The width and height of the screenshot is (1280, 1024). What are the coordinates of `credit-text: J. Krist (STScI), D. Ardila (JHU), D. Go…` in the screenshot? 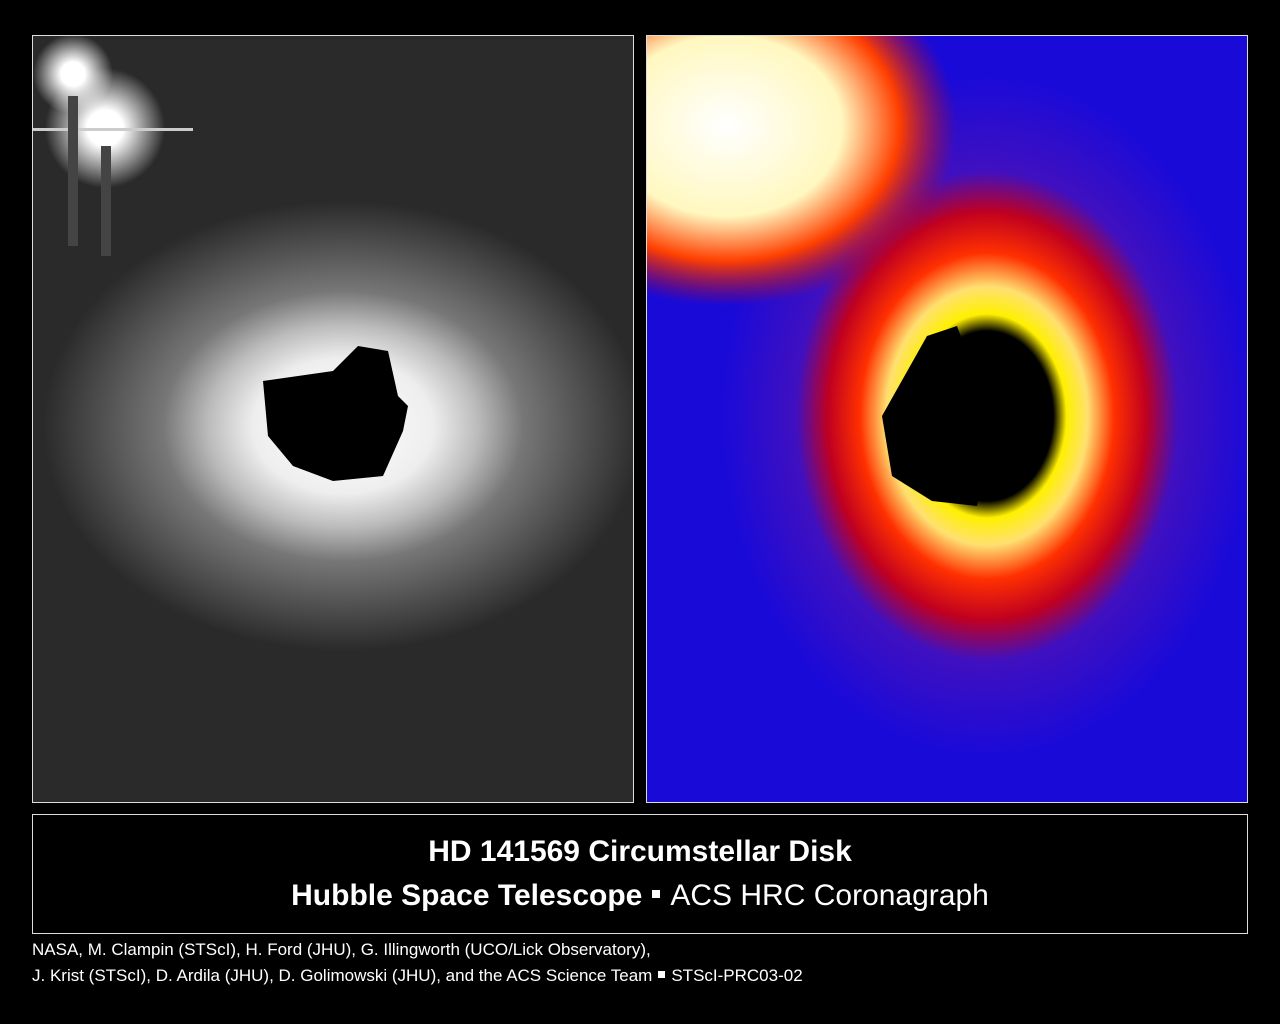 It's located at (342, 975).